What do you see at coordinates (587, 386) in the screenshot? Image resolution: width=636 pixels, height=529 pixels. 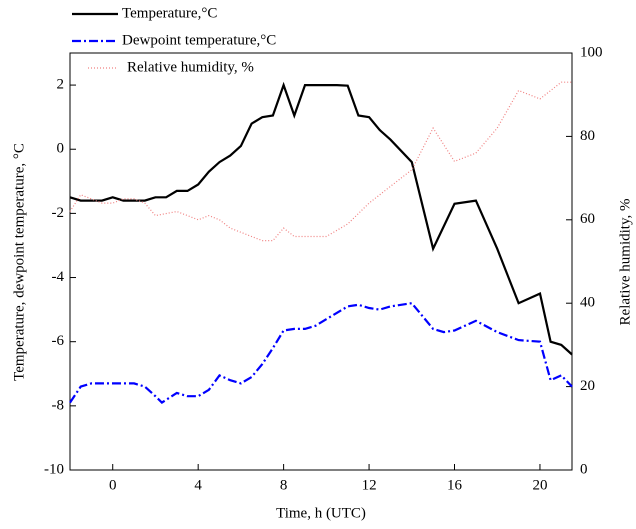 I see `y2-tick-label: 20` at bounding box center [587, 386].